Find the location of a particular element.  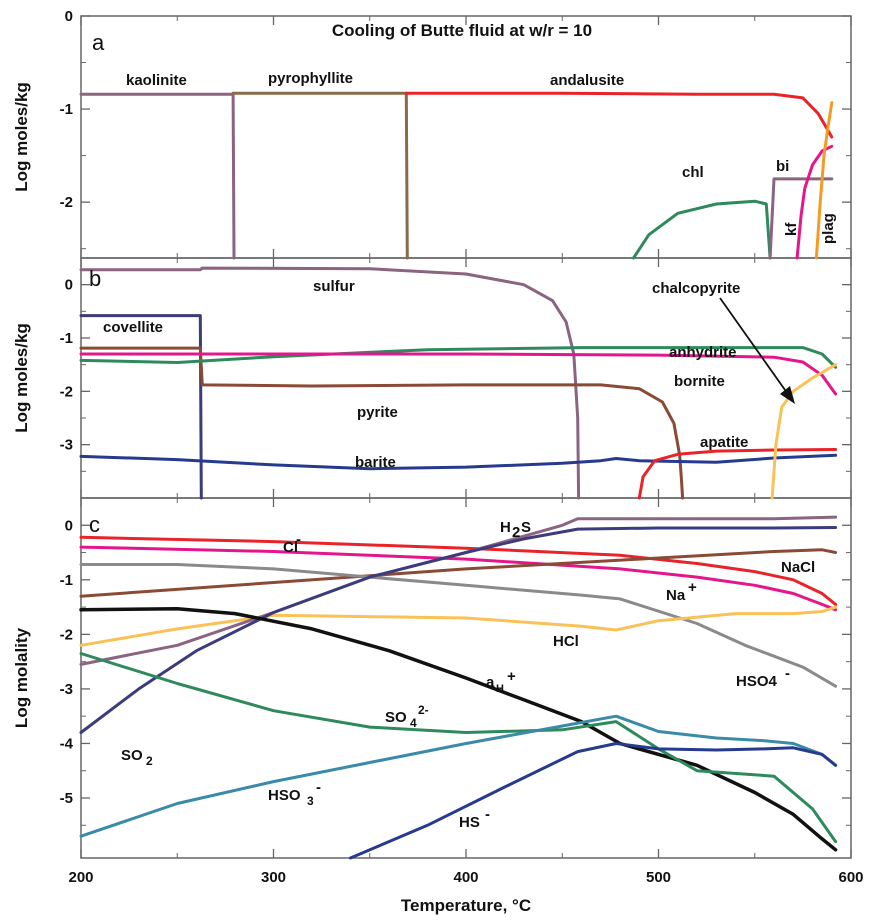

xtick-label-1: 300 is located at coordinates (273, 877).